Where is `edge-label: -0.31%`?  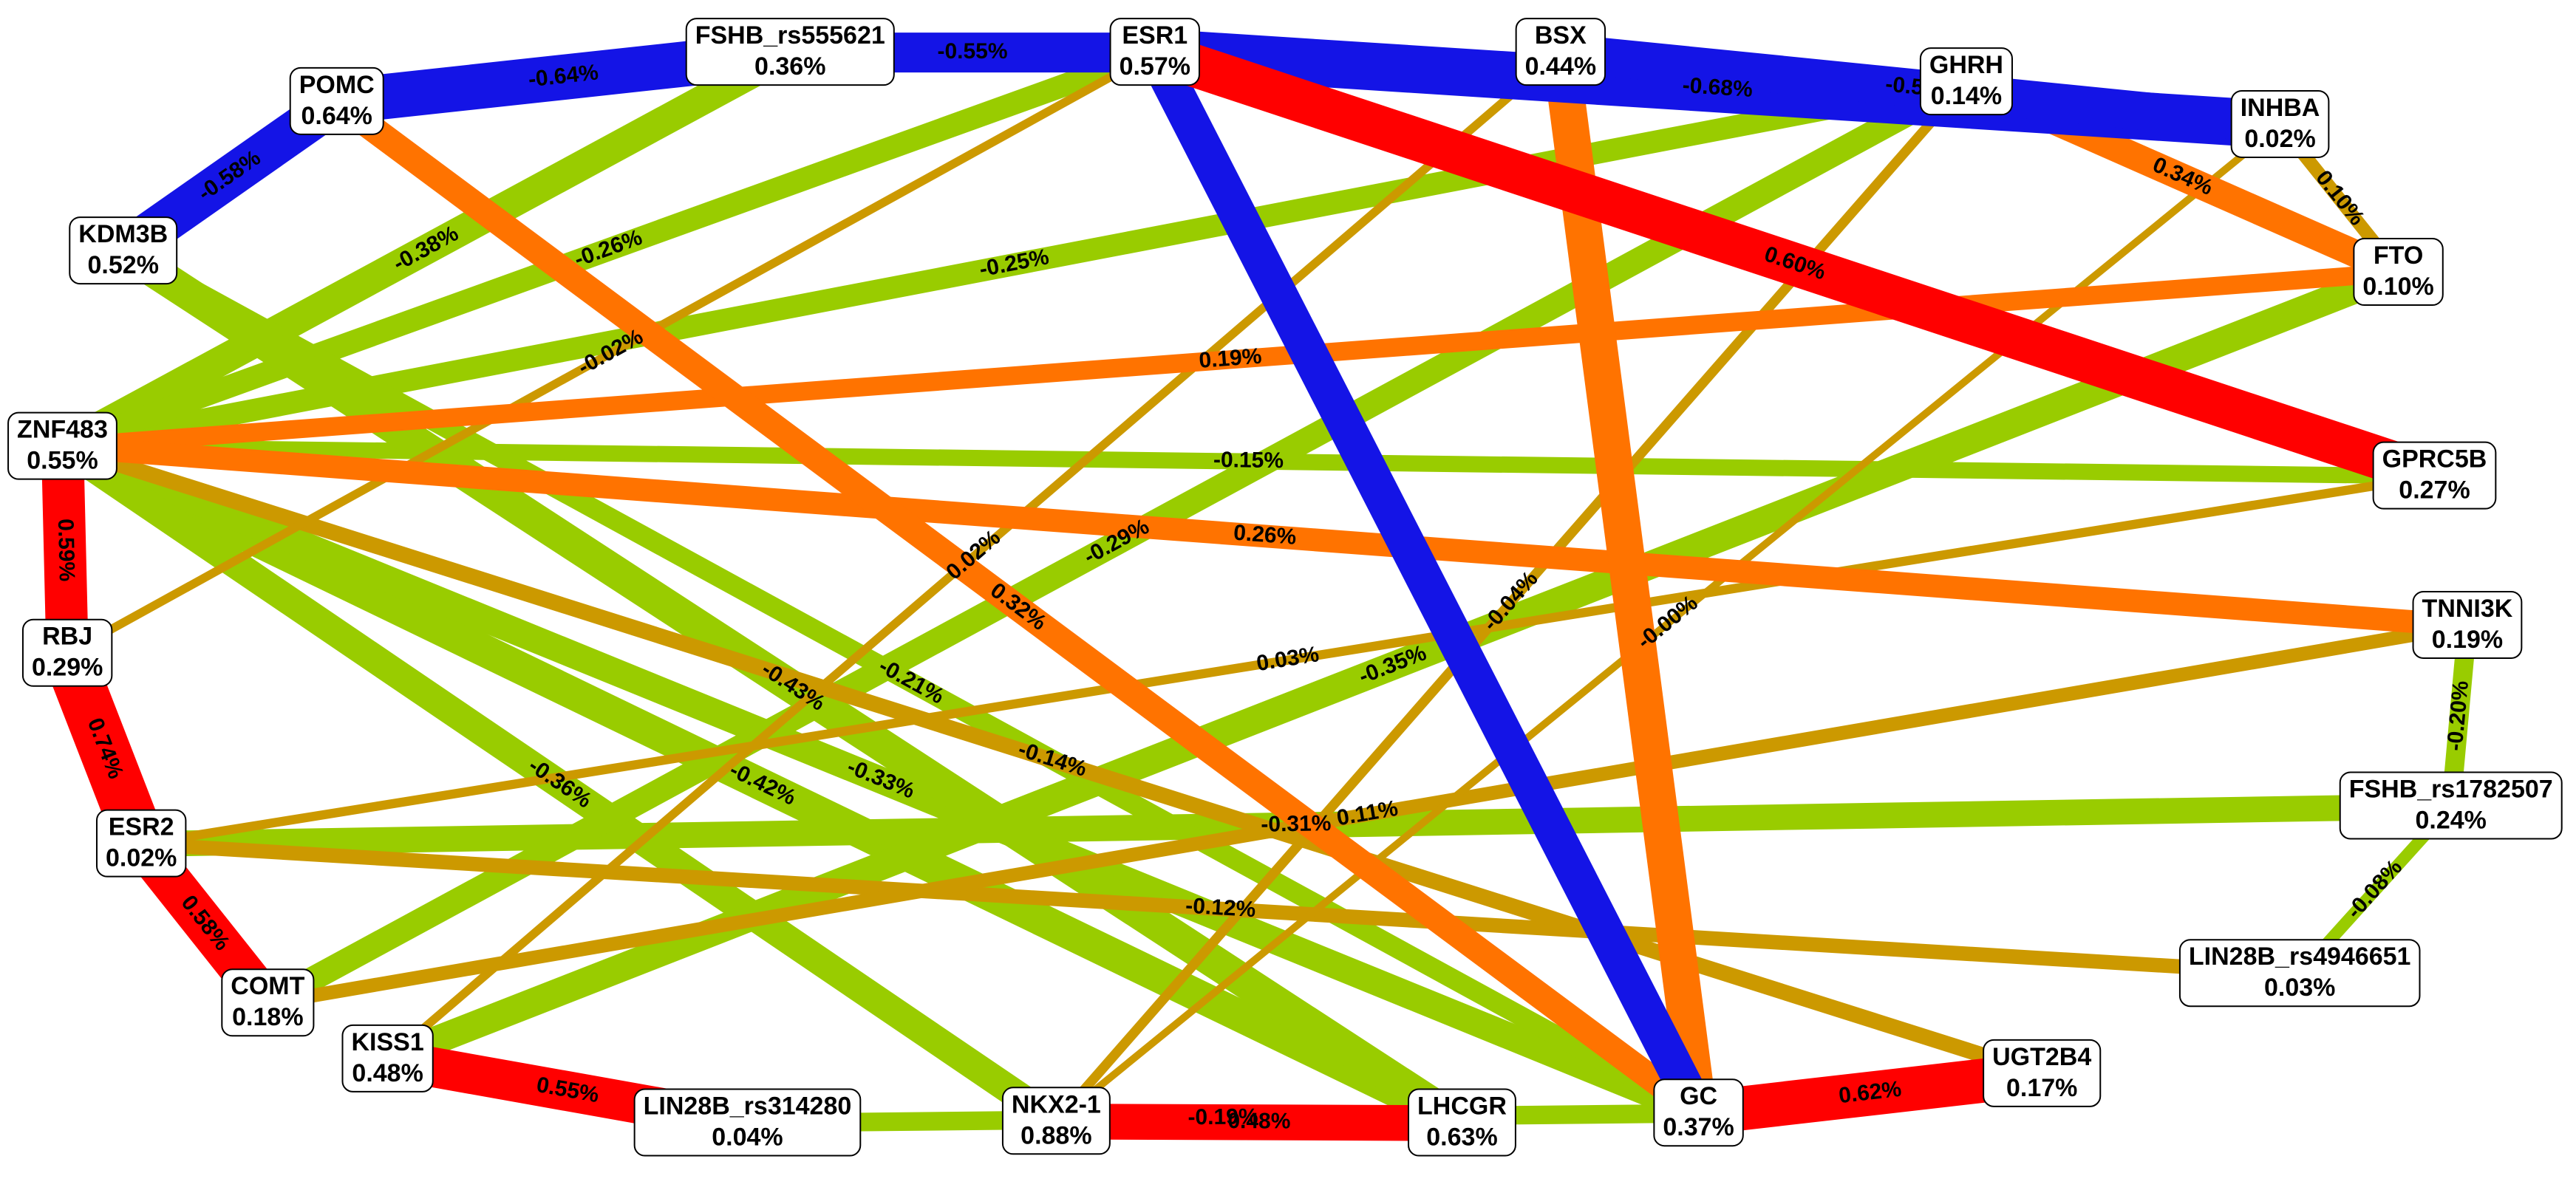 edge-label: -0.31% is located at coordinates (1296, 824).